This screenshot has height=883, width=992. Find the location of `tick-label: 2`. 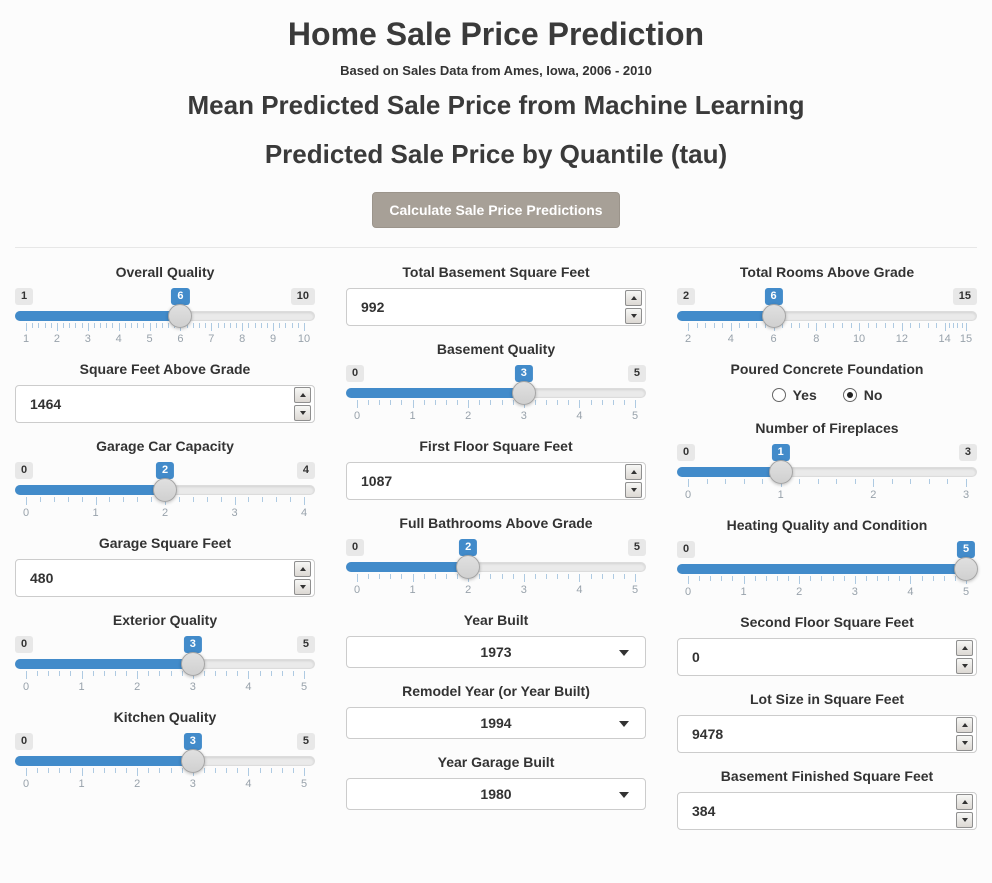

tick-label: 2 is located at coordinates (56, 339).